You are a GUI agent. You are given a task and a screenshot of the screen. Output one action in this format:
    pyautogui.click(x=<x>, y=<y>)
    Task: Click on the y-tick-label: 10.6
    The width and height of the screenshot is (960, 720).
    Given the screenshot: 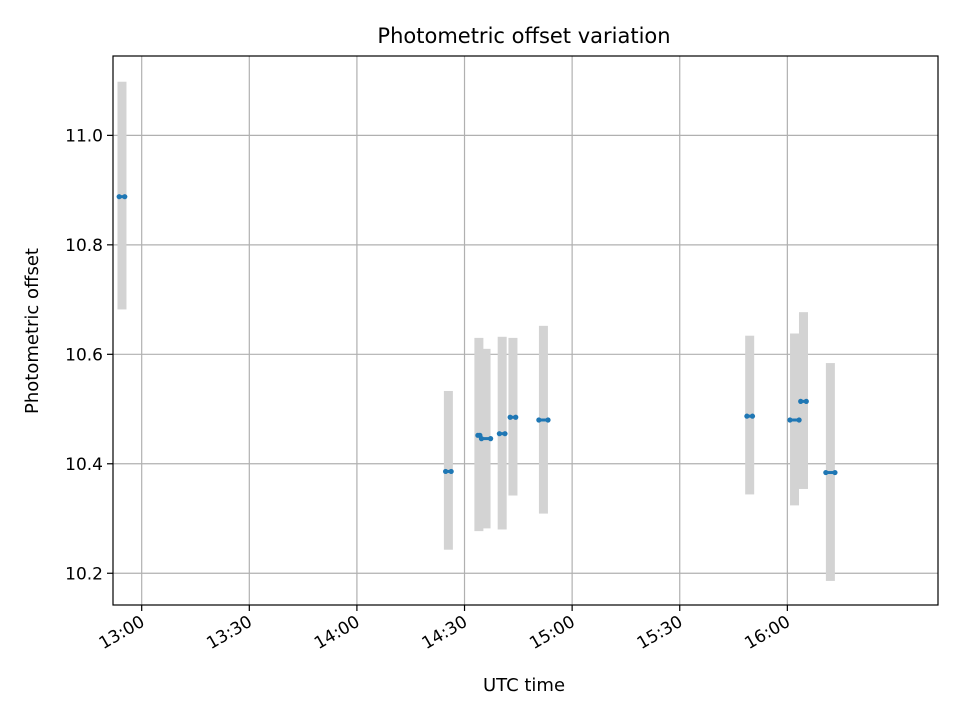 What is the action you would take?
    pyautogui.click(x=84, y=355)
    